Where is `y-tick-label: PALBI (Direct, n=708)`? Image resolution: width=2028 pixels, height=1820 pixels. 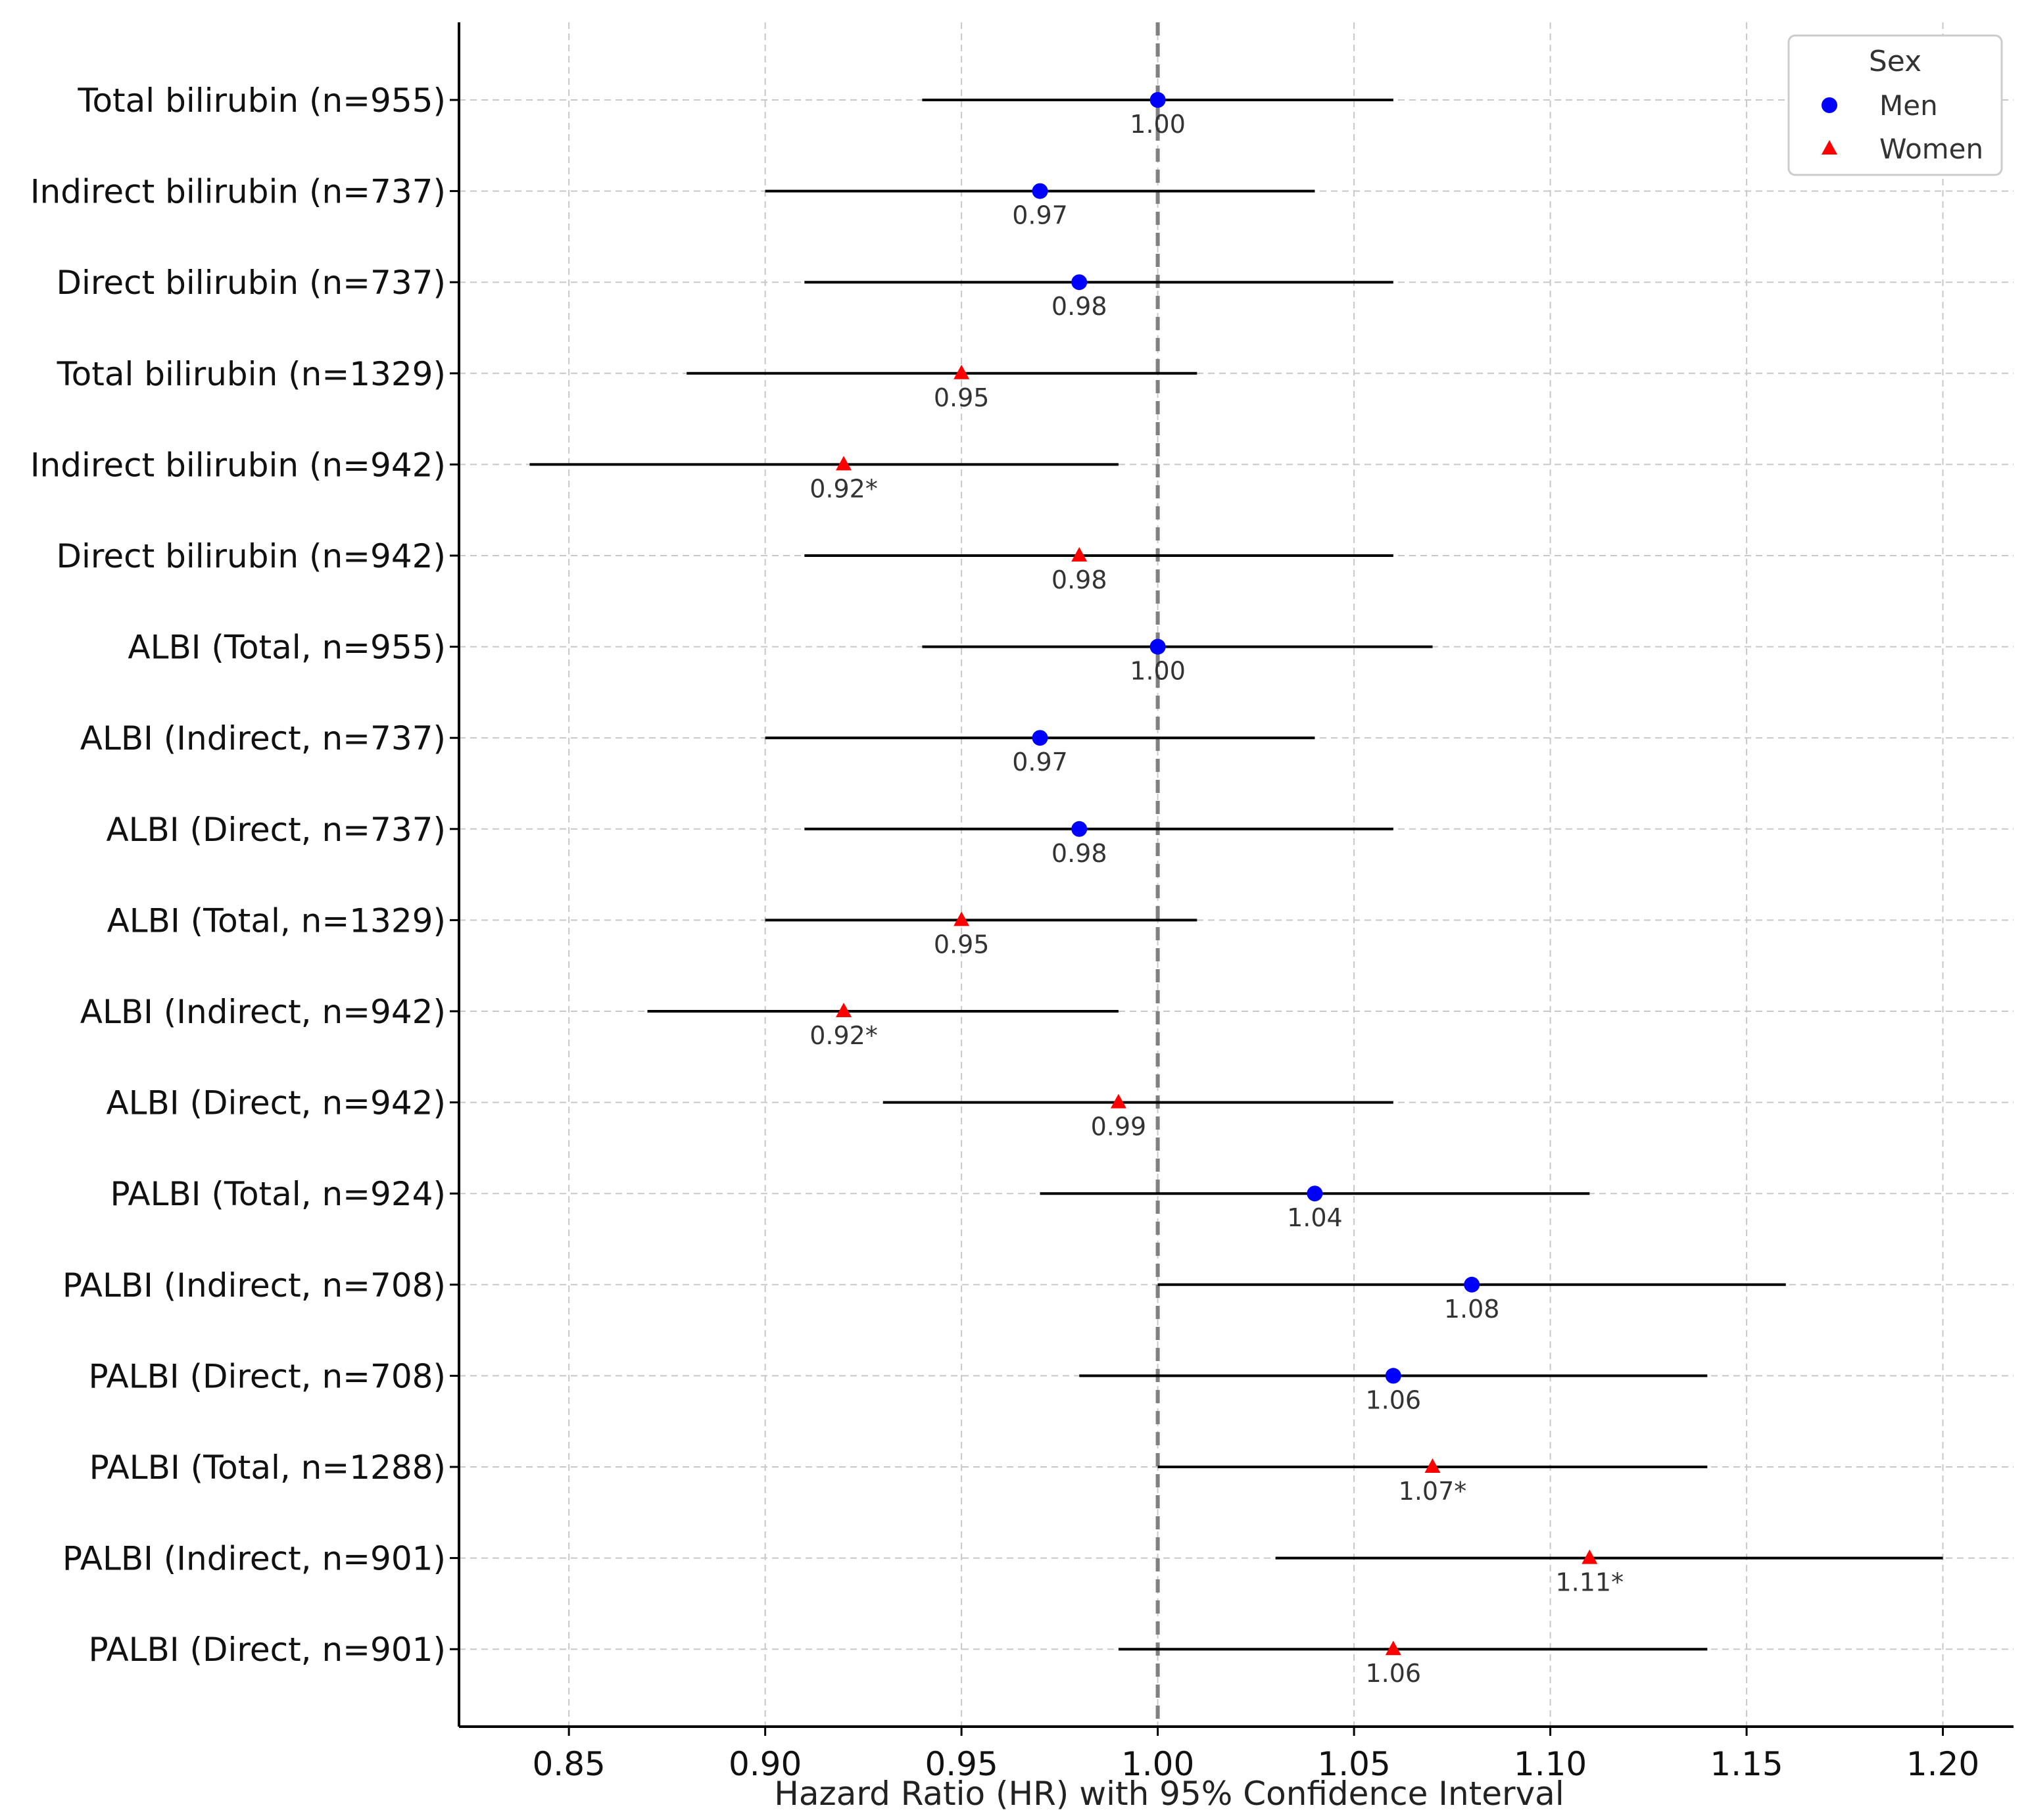
y-tick-label: PALBI (Direct, n=708) is located at coordinates (267, 1376).